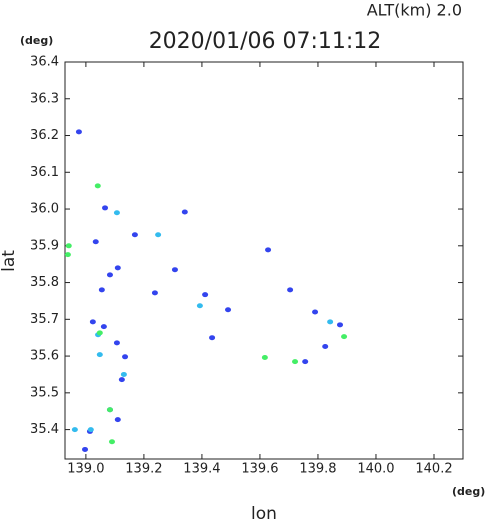  I want to click on y-tick-label: 35.6, so click(44, 356).